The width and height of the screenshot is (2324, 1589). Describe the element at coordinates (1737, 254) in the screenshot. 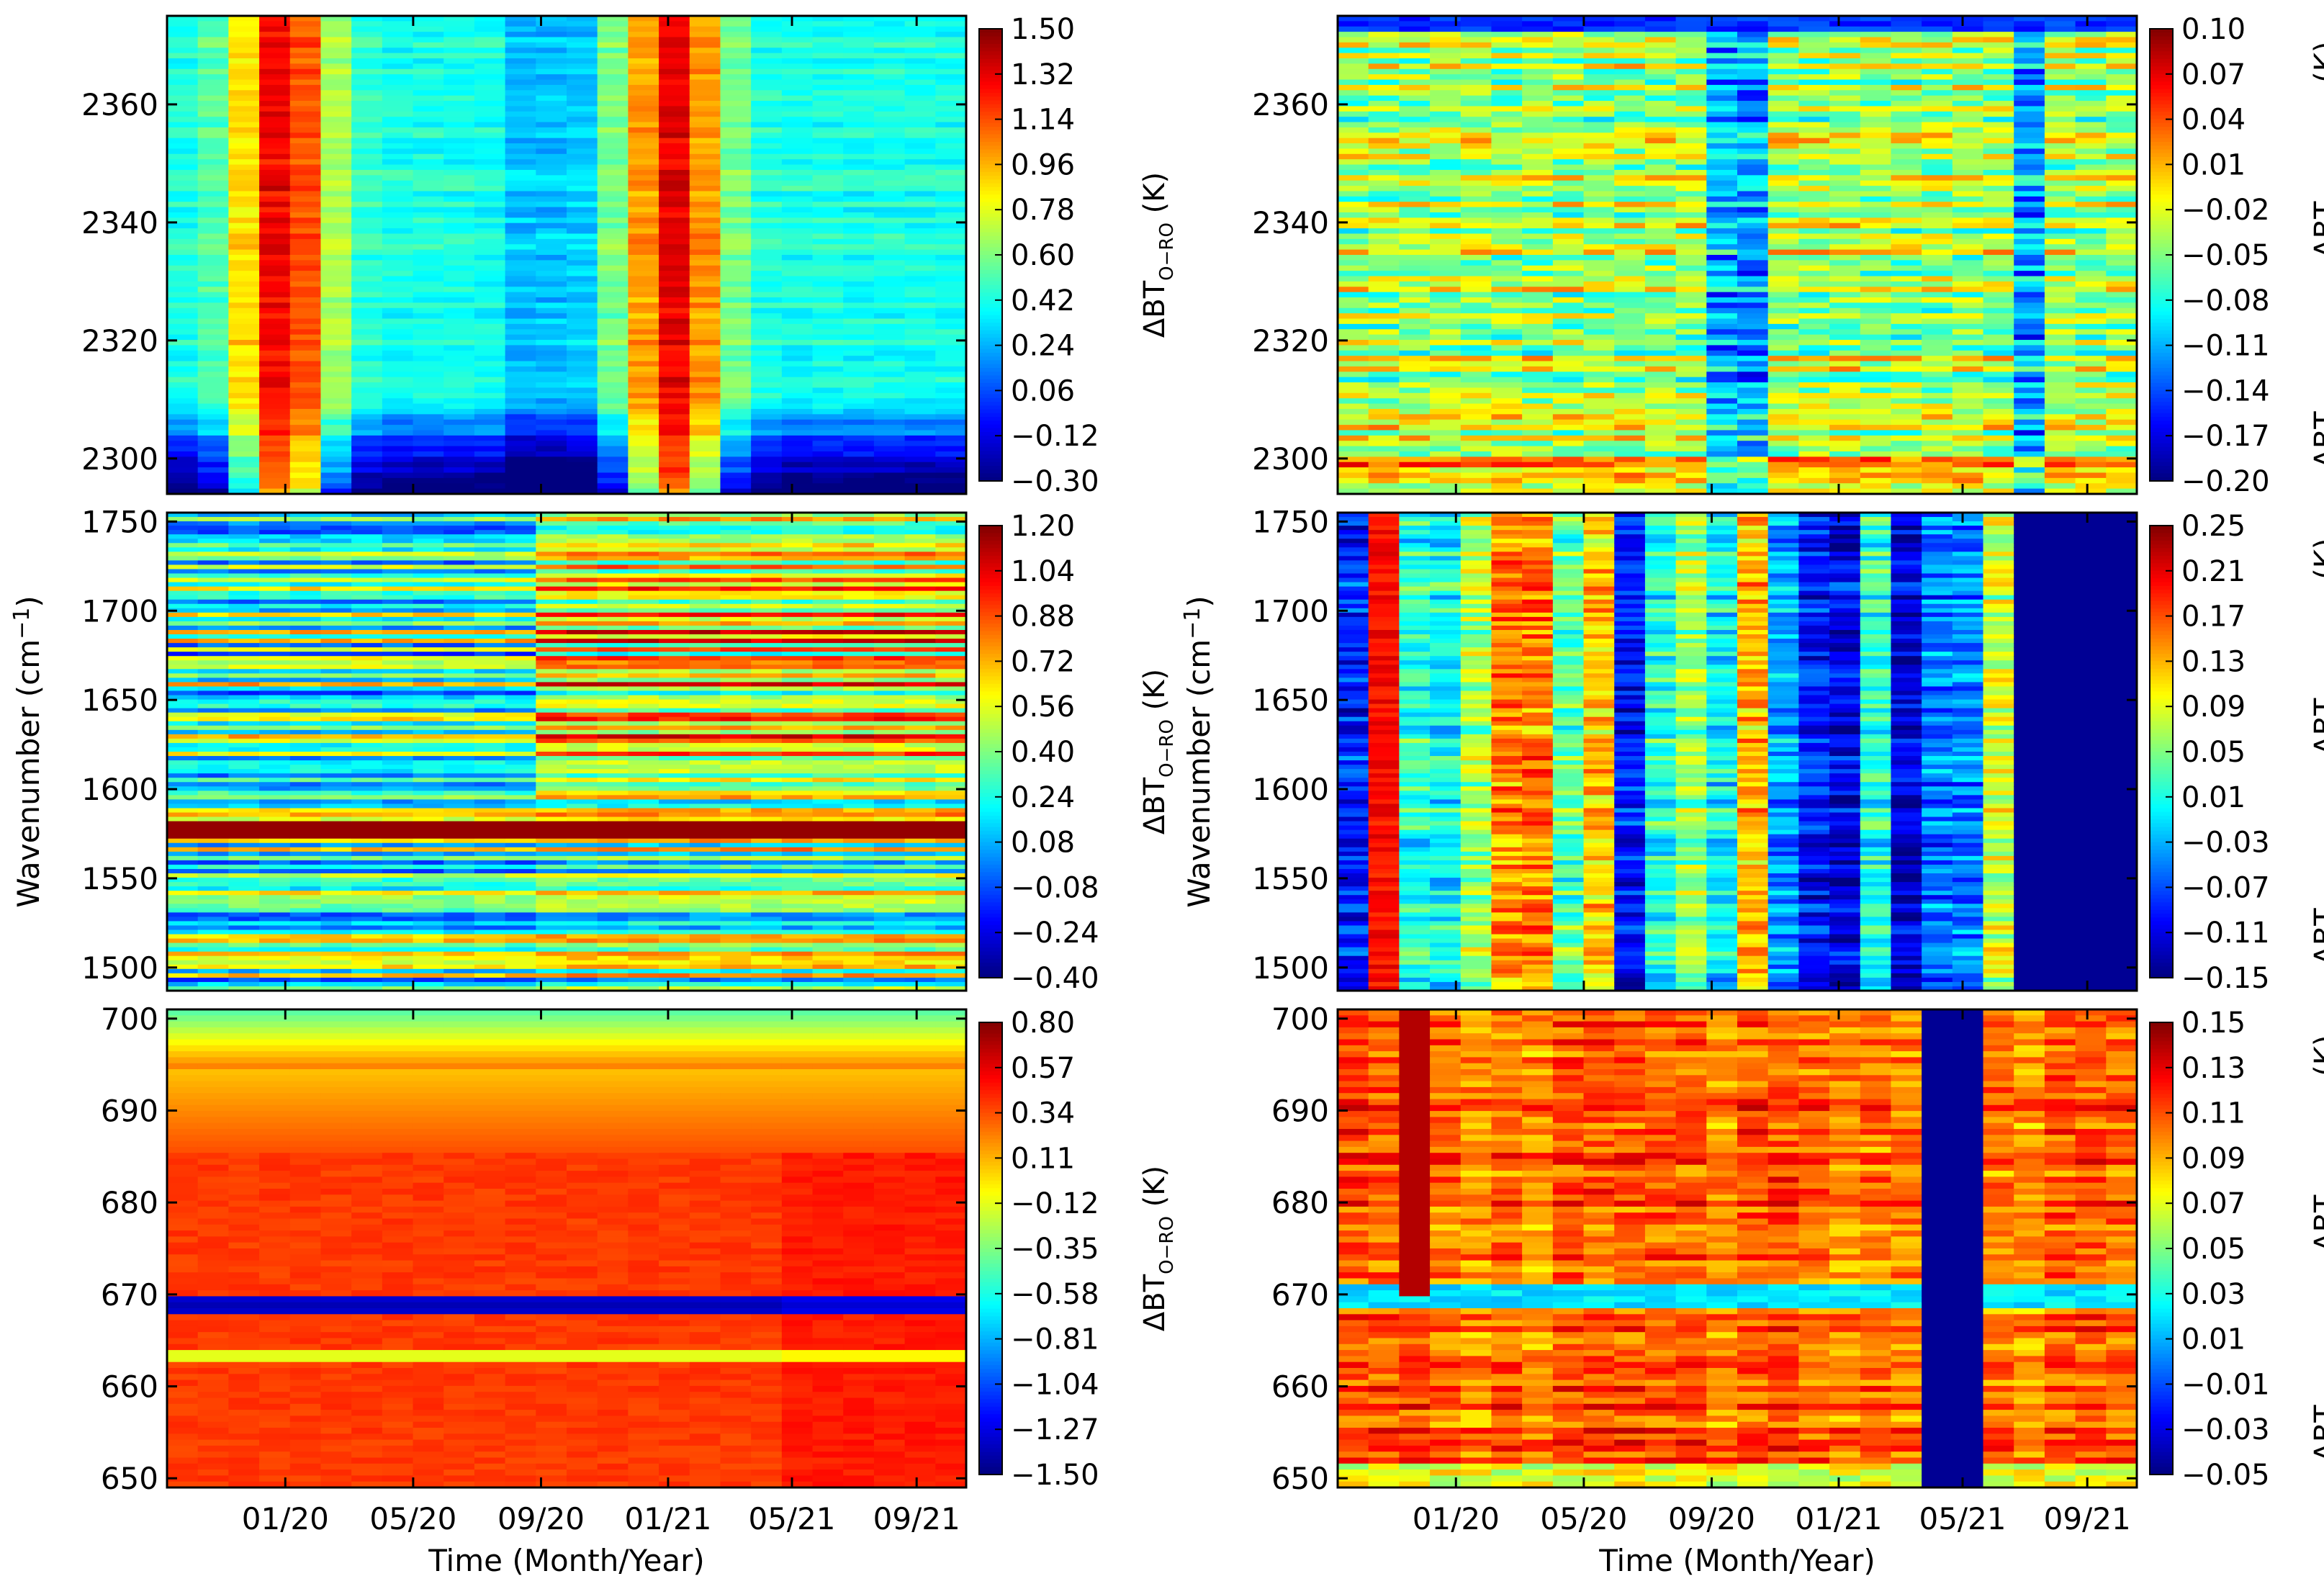

I see `plot-frame` at that location.